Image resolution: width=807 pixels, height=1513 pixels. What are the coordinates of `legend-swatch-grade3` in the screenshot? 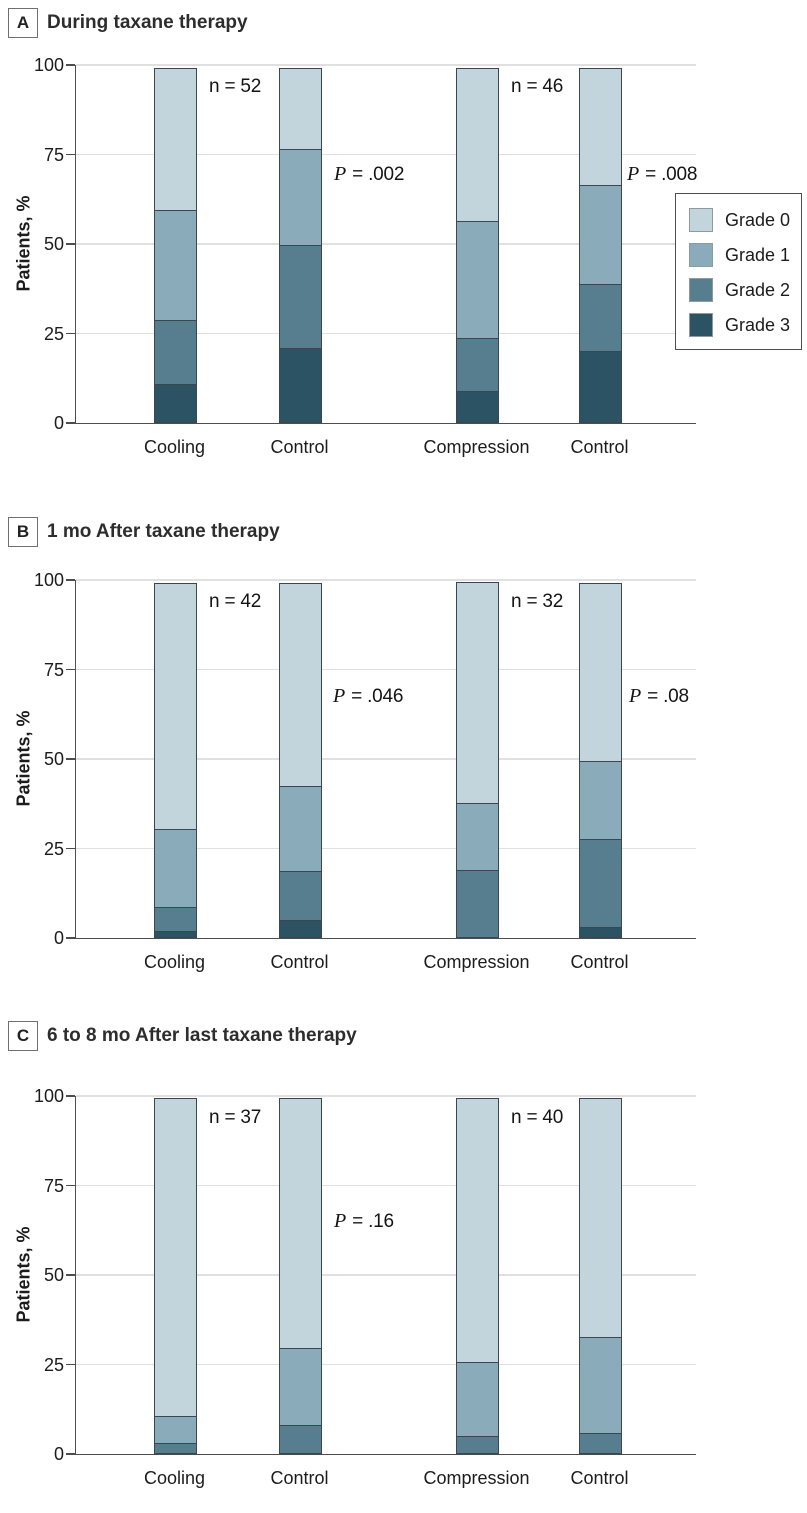 It's located at (701, 325).